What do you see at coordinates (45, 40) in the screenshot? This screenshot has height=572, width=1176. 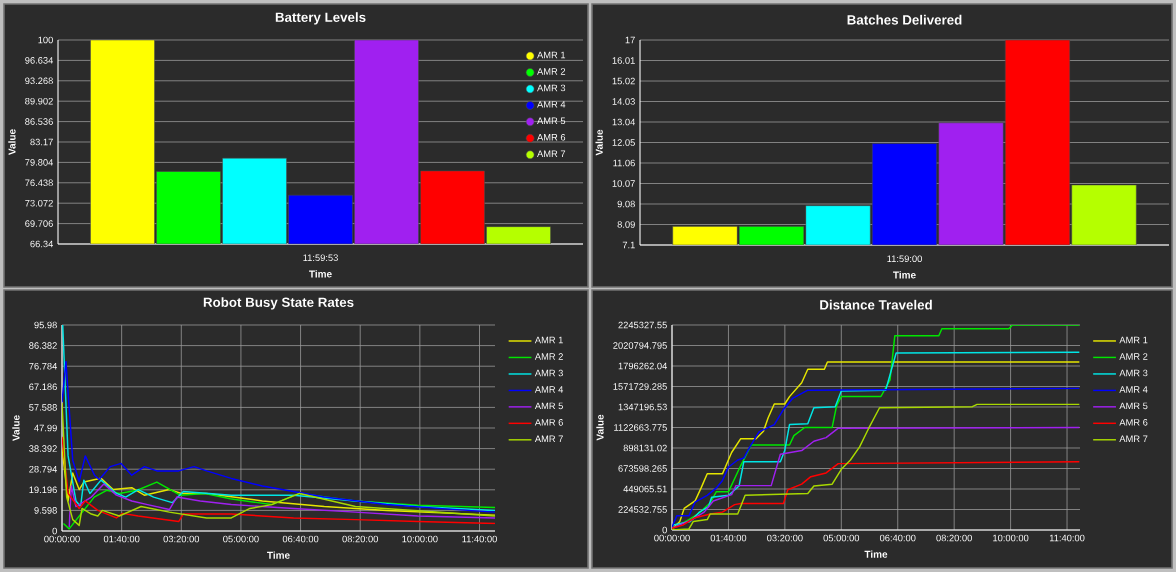 I see `y-tick-label: 100` at bounding box center [45, 40].